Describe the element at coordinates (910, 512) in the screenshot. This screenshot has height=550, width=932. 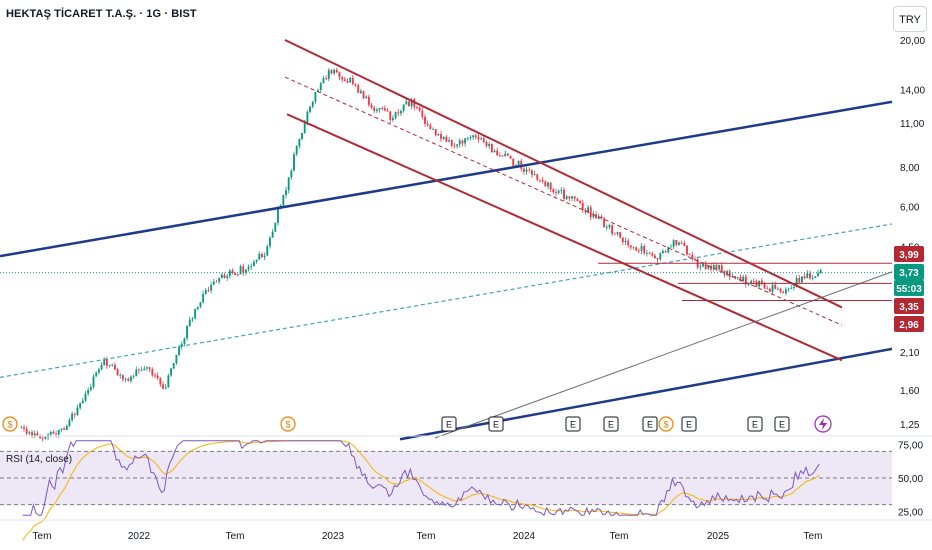
I see `rsi-tick: 25,00` at that location.